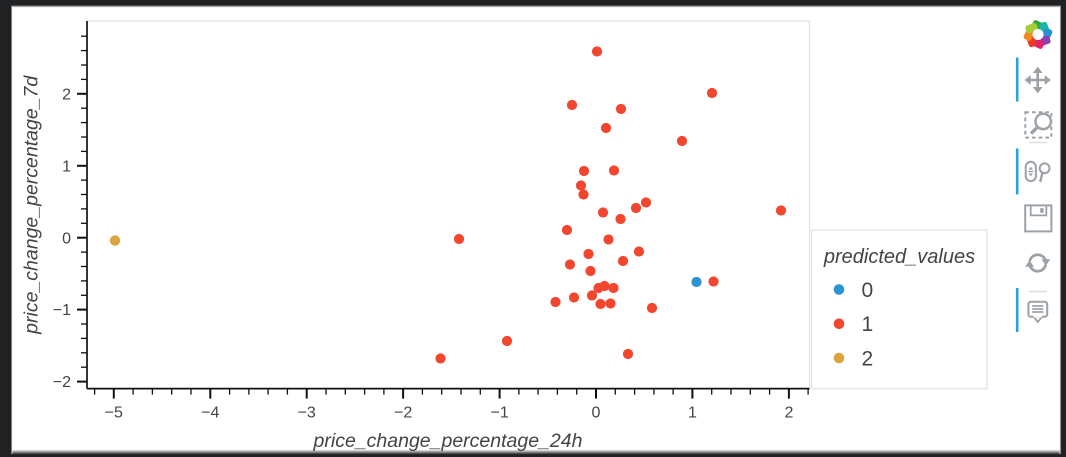  Describe the element at coordinates (210, 413) in the screenshot. I see `svg-text: −4` at that location.